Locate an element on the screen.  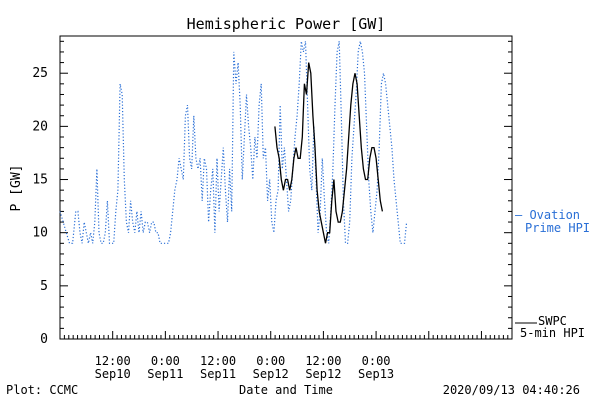
x-tick-label-date: Sep10 is located at coordinates (113, 374).